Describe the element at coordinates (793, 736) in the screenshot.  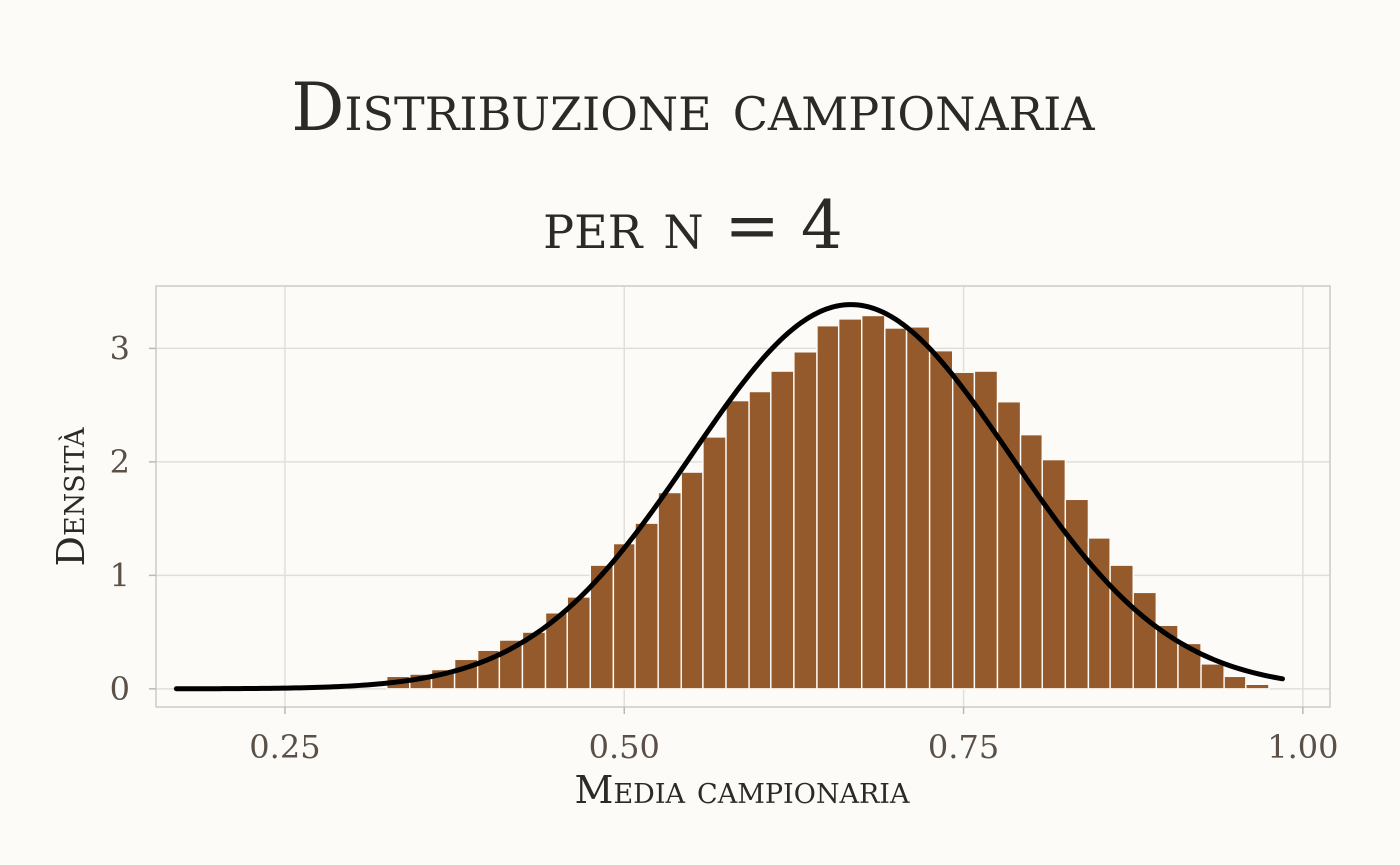
I see `x-axis-ticks: 0.25 0.50 0.75 1.00` at that location.